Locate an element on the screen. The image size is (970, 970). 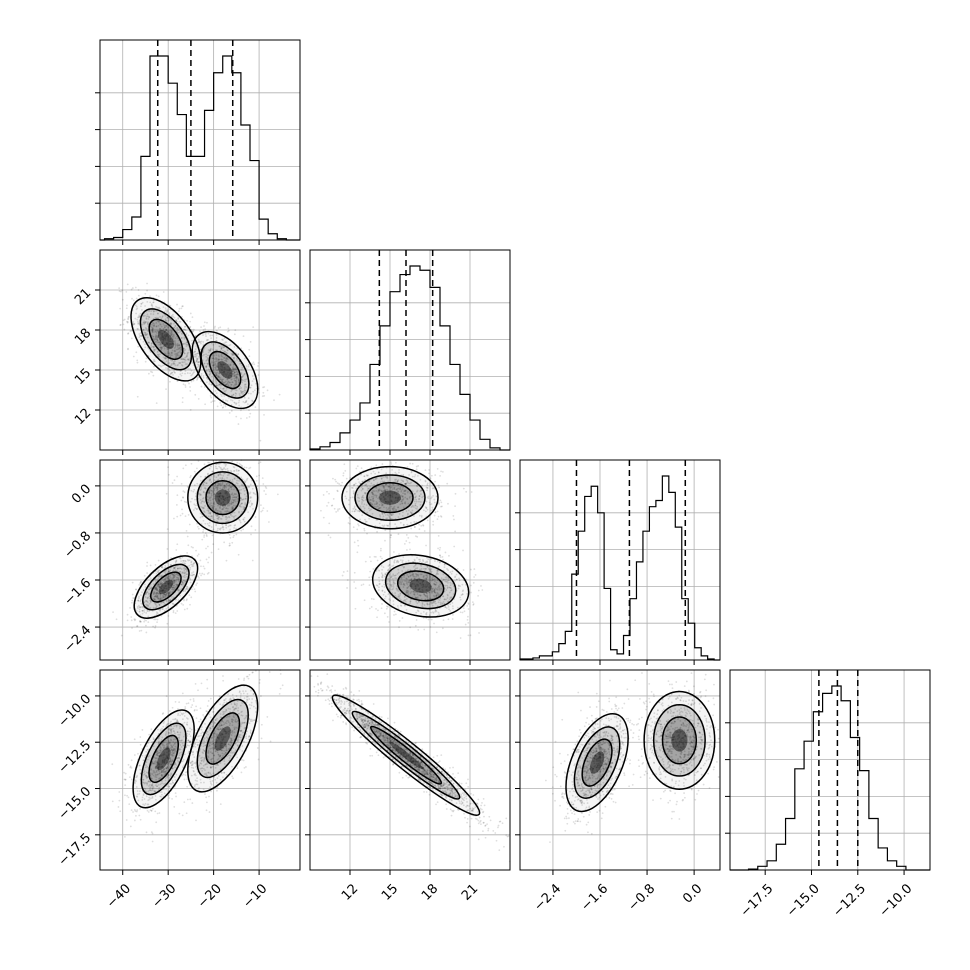
x-tick-label: 0.0 is located at coordinates (692, 893).